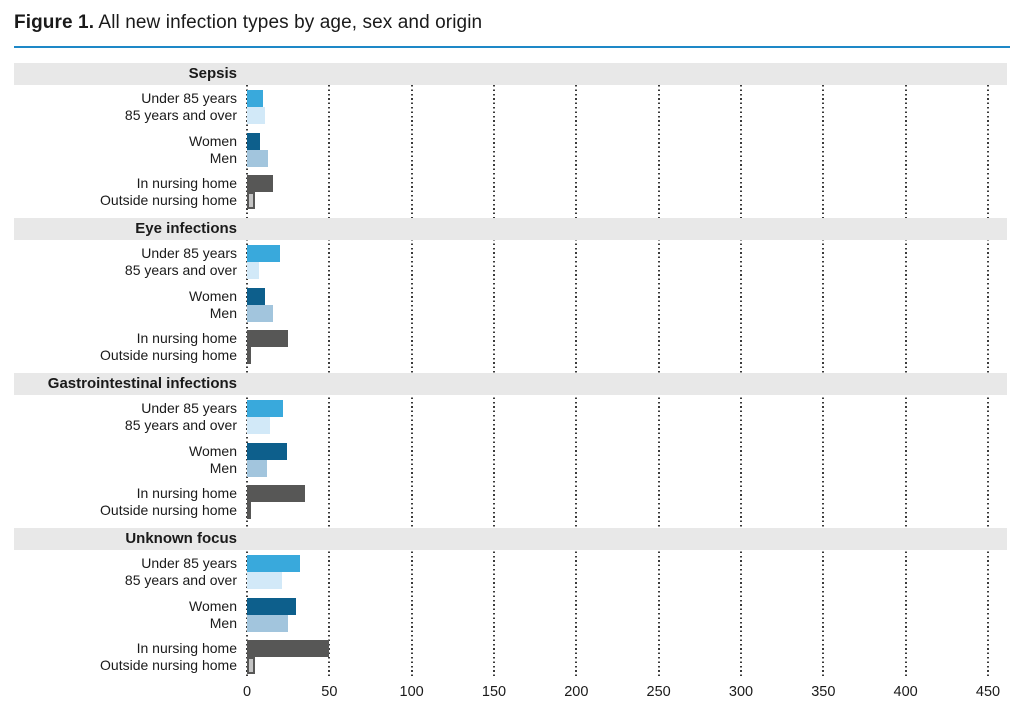  I want to click on bar-gastrointestinal-infections-85-years-and-over, so click(259, 425).